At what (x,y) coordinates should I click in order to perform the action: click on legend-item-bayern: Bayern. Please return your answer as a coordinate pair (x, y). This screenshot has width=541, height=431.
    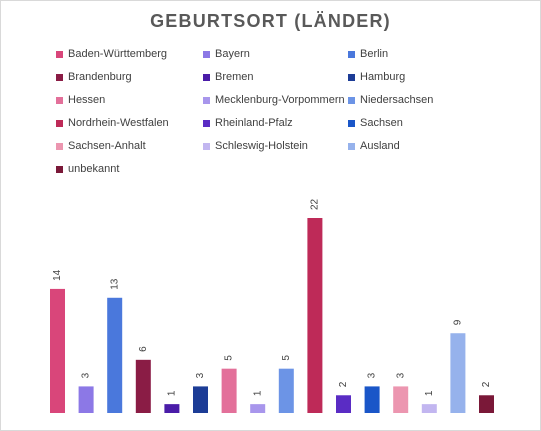
    Looking at the image, I should click on (226, 54).